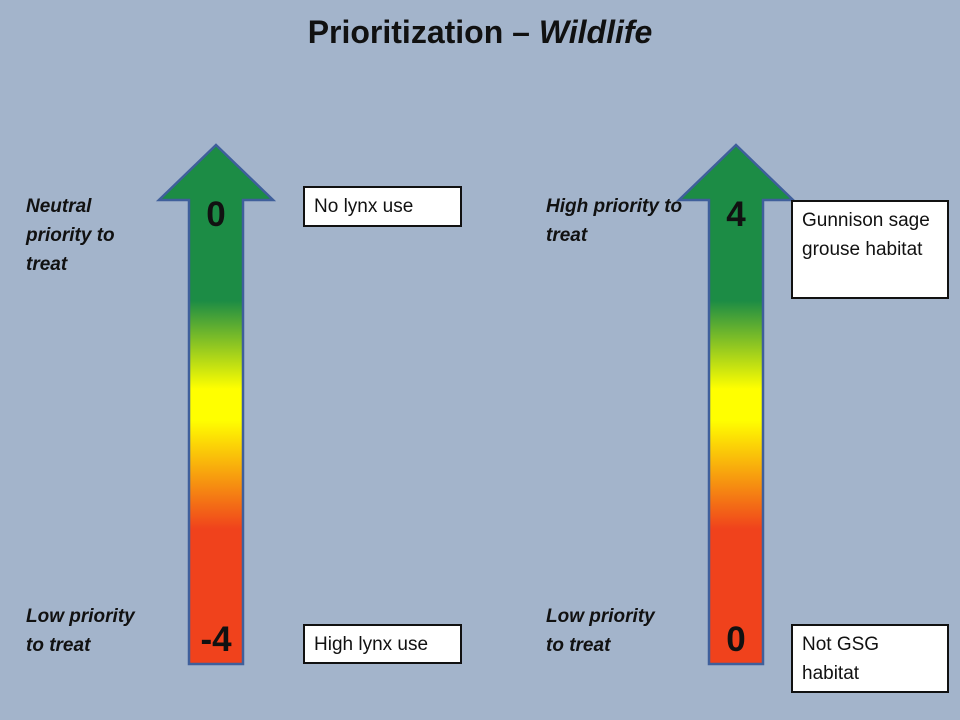  I want to click on left-bottom-value: -4, so click(216, 639).